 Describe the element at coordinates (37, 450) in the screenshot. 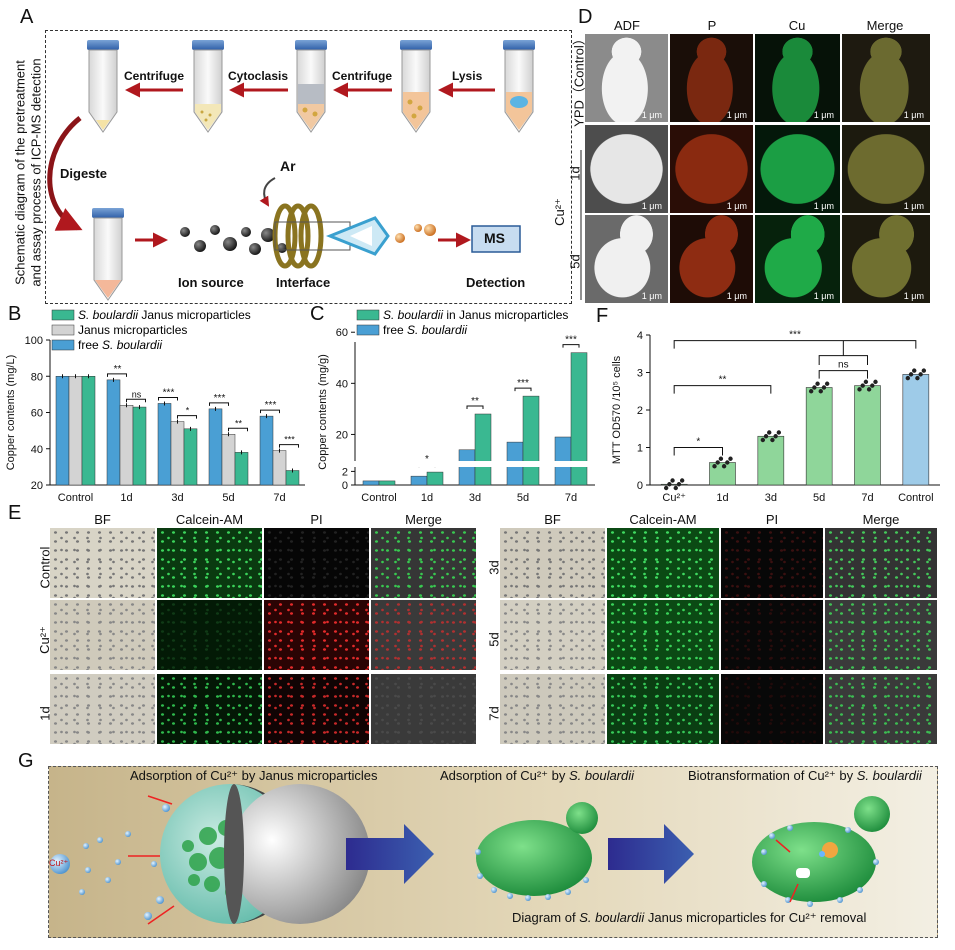

I see `b-ytick-label: 40` at that location.